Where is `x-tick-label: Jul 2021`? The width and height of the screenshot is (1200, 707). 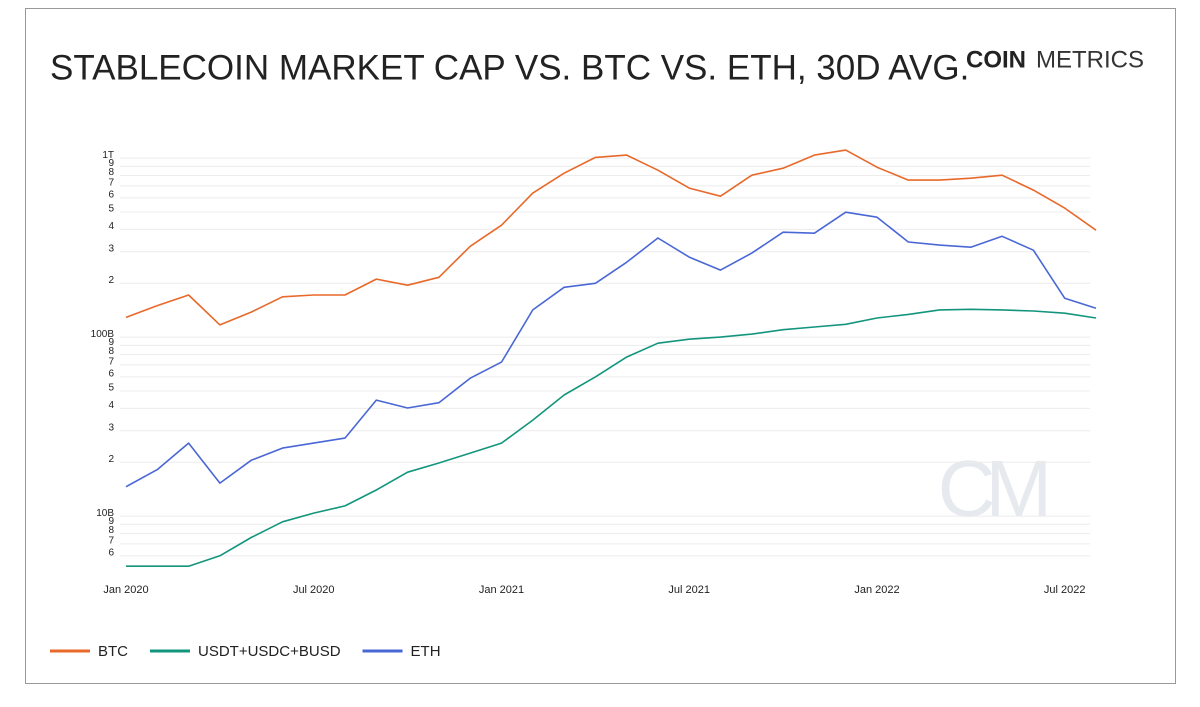
x-tick-label: Jul 2021 is located at coordinates (689, 590).